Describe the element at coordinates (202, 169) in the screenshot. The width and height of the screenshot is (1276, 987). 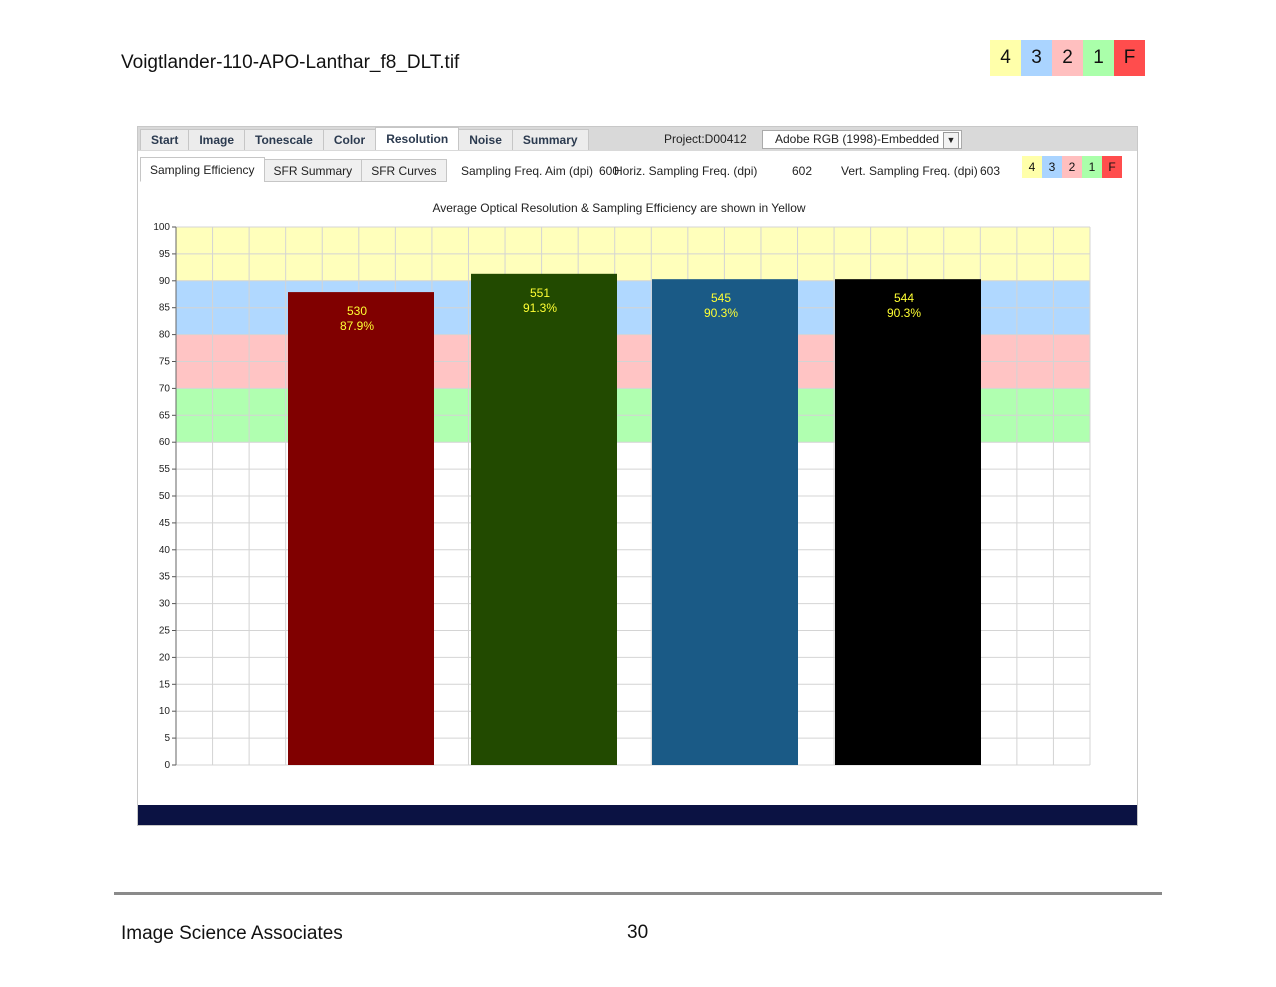
I see `subtab-sampling-efficiency: Sampling Efficiency` at that location.